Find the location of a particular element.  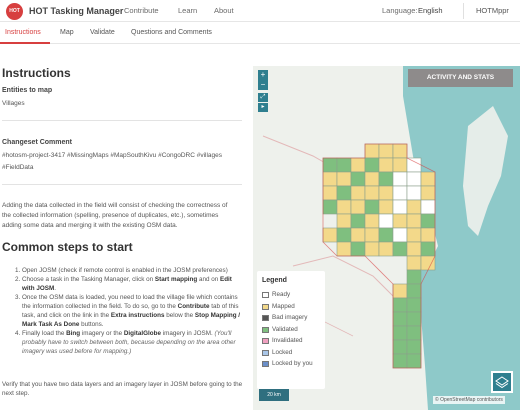

zoom-in-button: + is located at coordinates (263, 74).